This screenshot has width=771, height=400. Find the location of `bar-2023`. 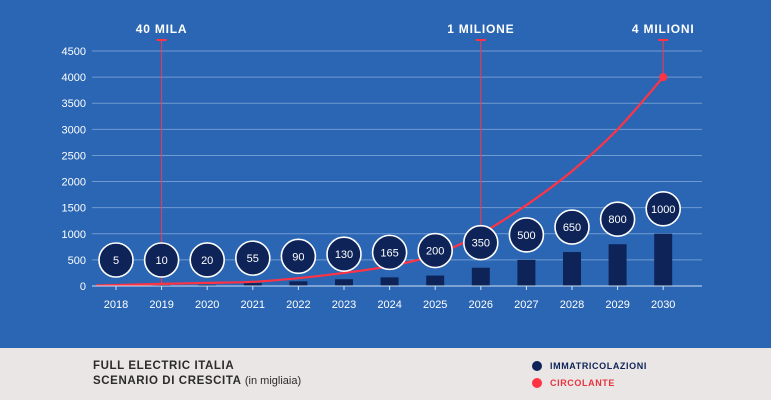

bar-2023 is located at coordinates (344, 282).